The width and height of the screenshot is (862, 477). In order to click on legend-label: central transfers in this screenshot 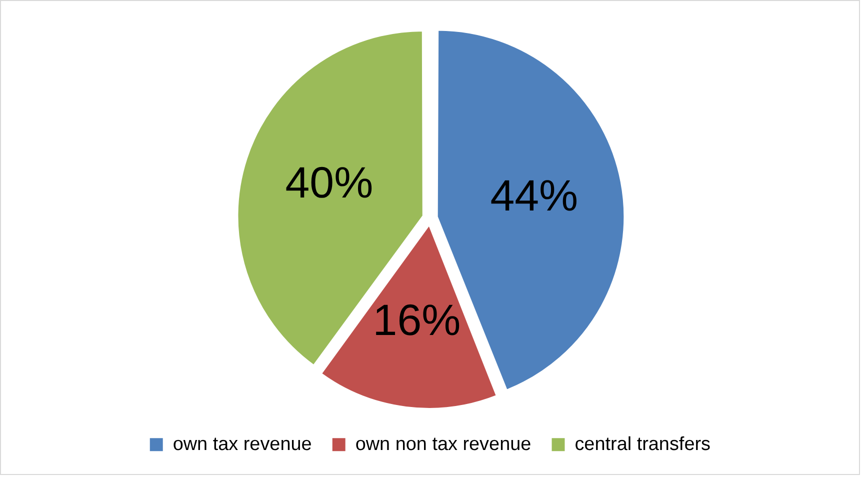, I will do `click(642, 444)`.